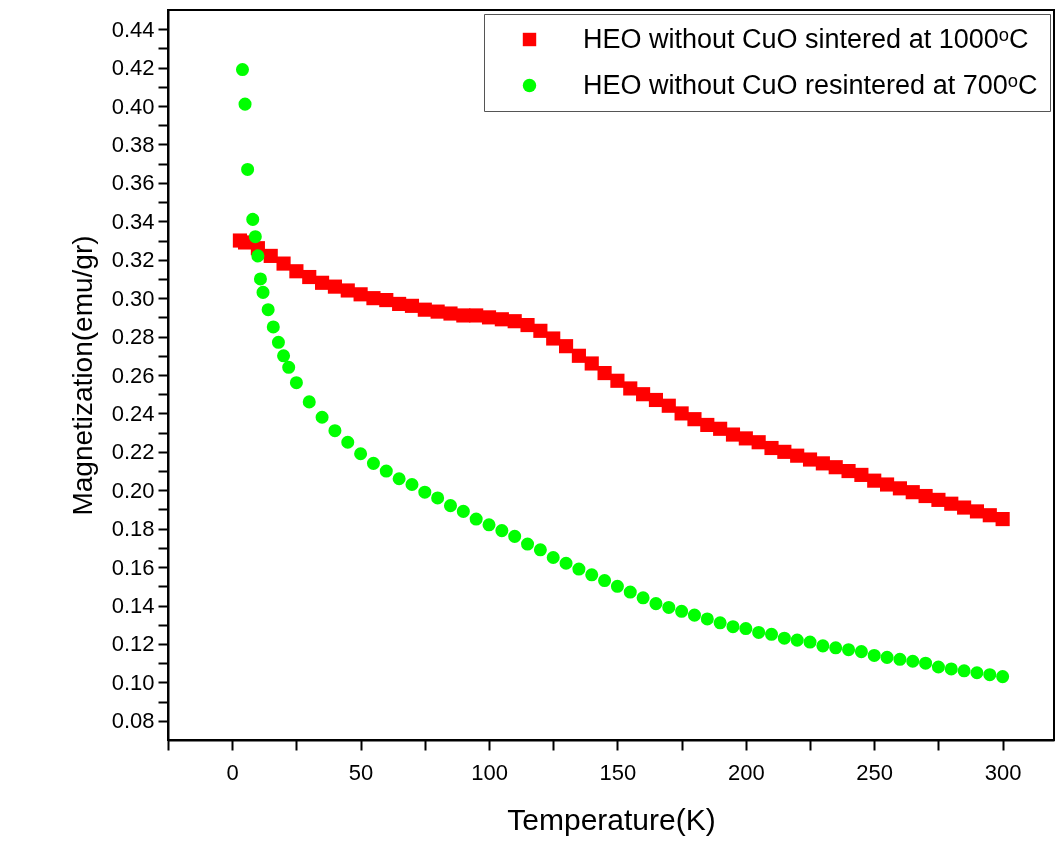 The image size is (1055, 855). What do you see at coordinates (133, 260) in the screenshot?
I see `y-tick-label: 0.32` at bounding box center [133, 260].